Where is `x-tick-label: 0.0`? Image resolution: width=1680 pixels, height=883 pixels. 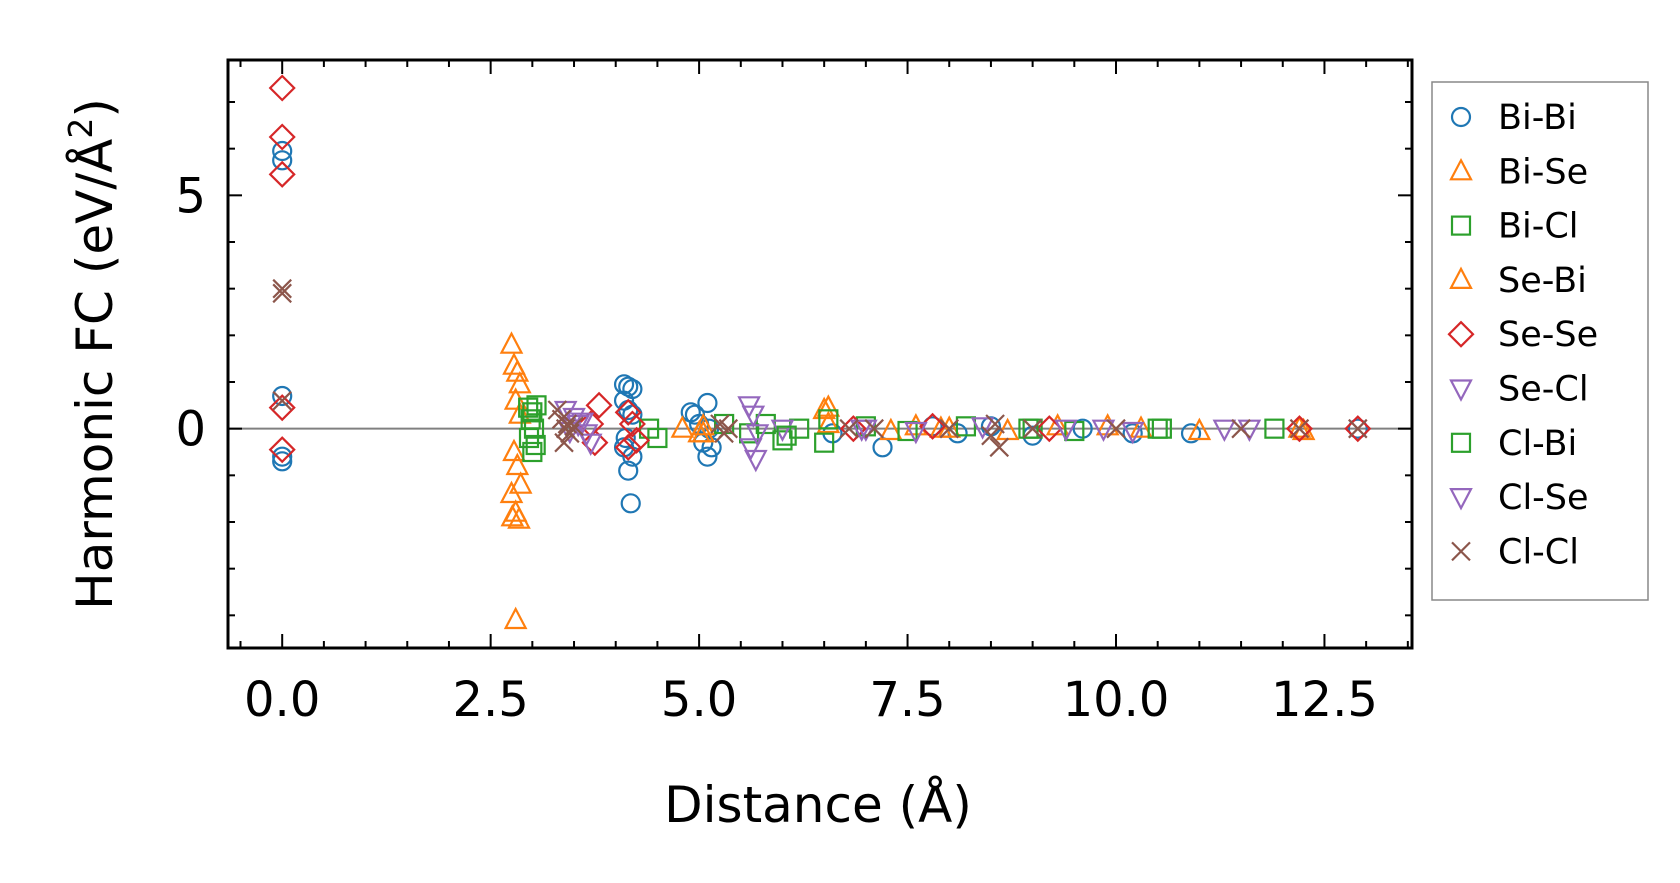
x-tick-label: 0.0 is located at coordinates (282, 700).